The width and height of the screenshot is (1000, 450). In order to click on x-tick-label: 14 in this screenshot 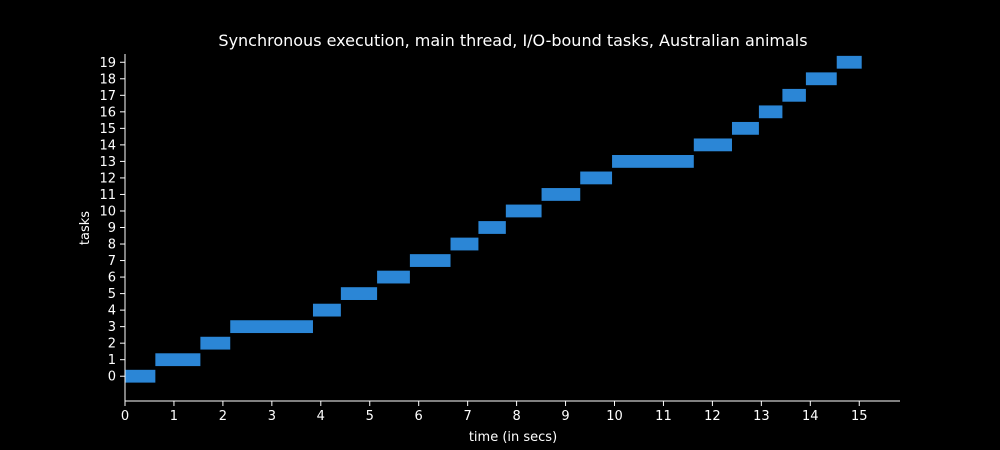, I will do `click(810, 416)`.